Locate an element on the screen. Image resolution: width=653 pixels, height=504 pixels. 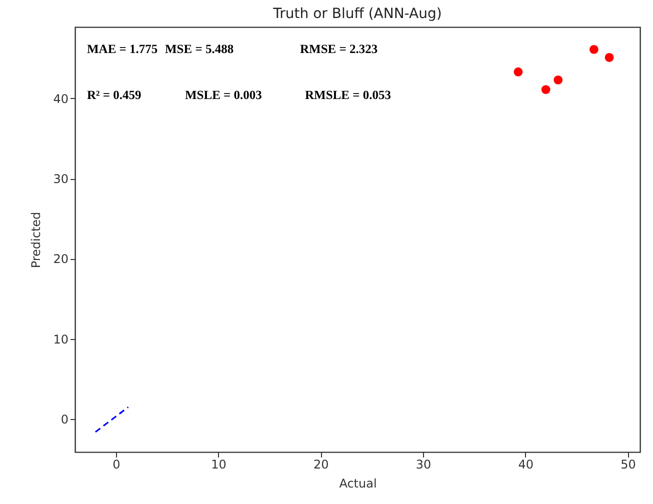
annotation: MAE = 1.775 is located at coordinates (122, 49).